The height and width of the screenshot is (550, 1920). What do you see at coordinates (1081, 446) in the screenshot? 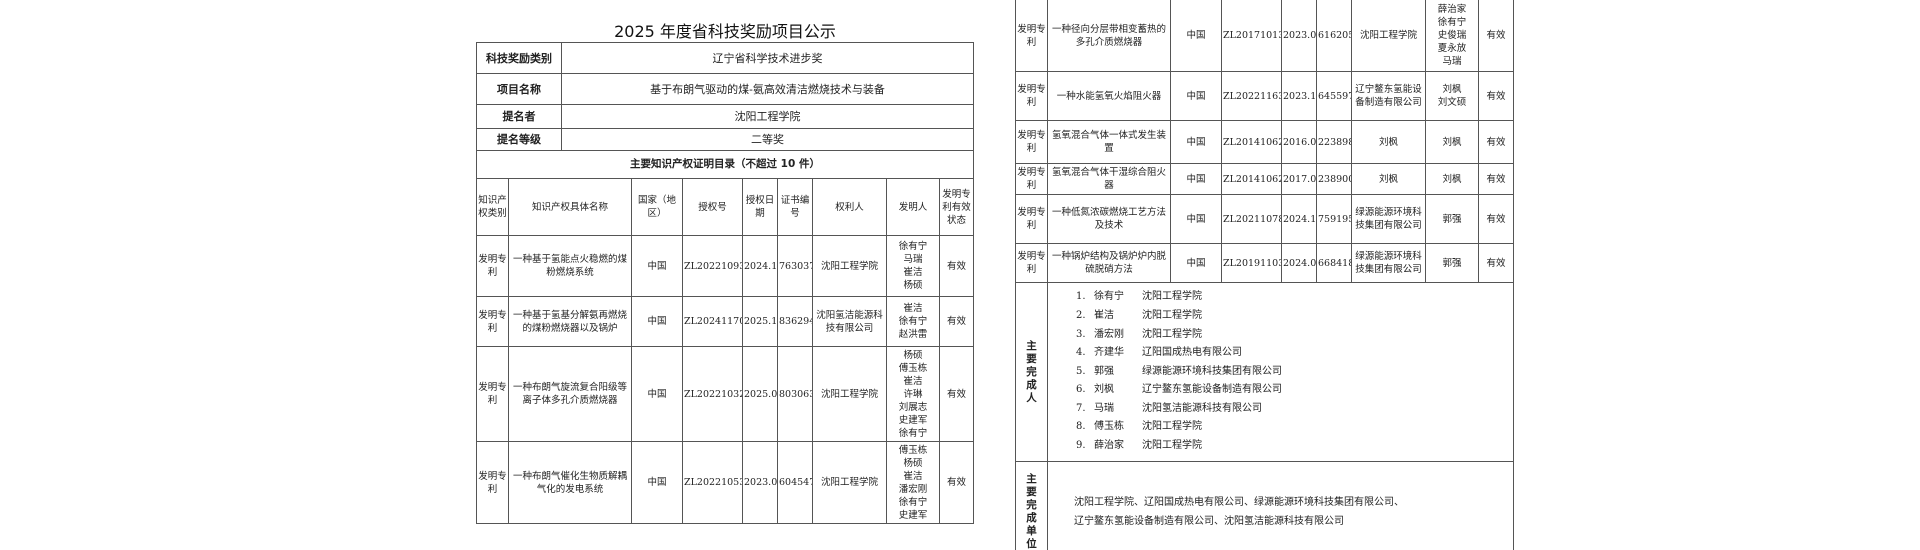
I see `person-num: 9.` at bounding box center [1081, 446].